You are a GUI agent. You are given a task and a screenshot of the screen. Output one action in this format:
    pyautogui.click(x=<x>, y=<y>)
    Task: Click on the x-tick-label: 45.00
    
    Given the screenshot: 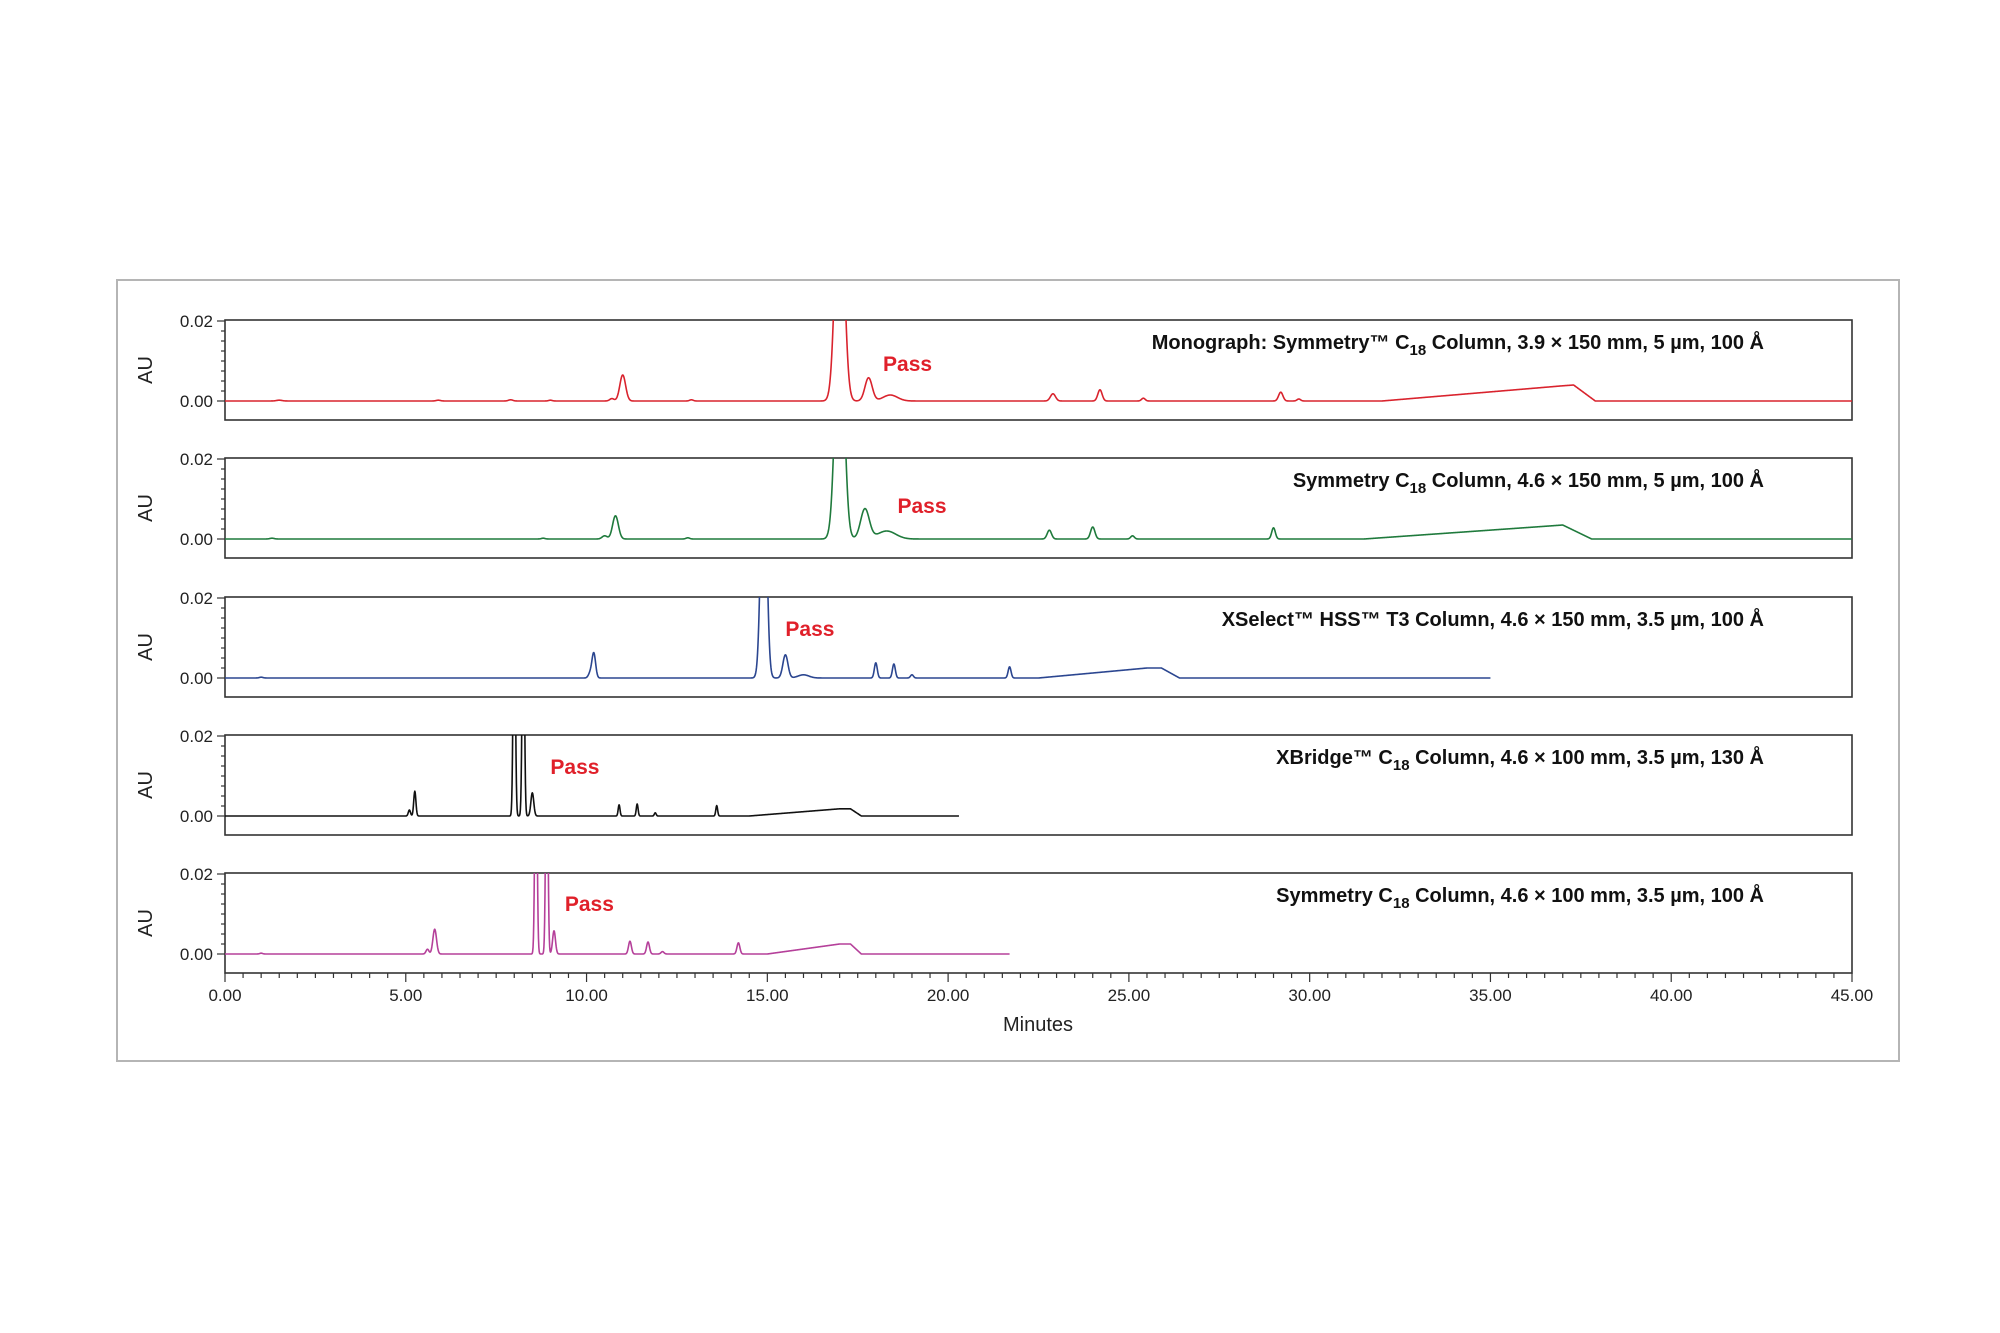 What is the action you would take?
    pyautogui.click(x=1852, y=995)
    